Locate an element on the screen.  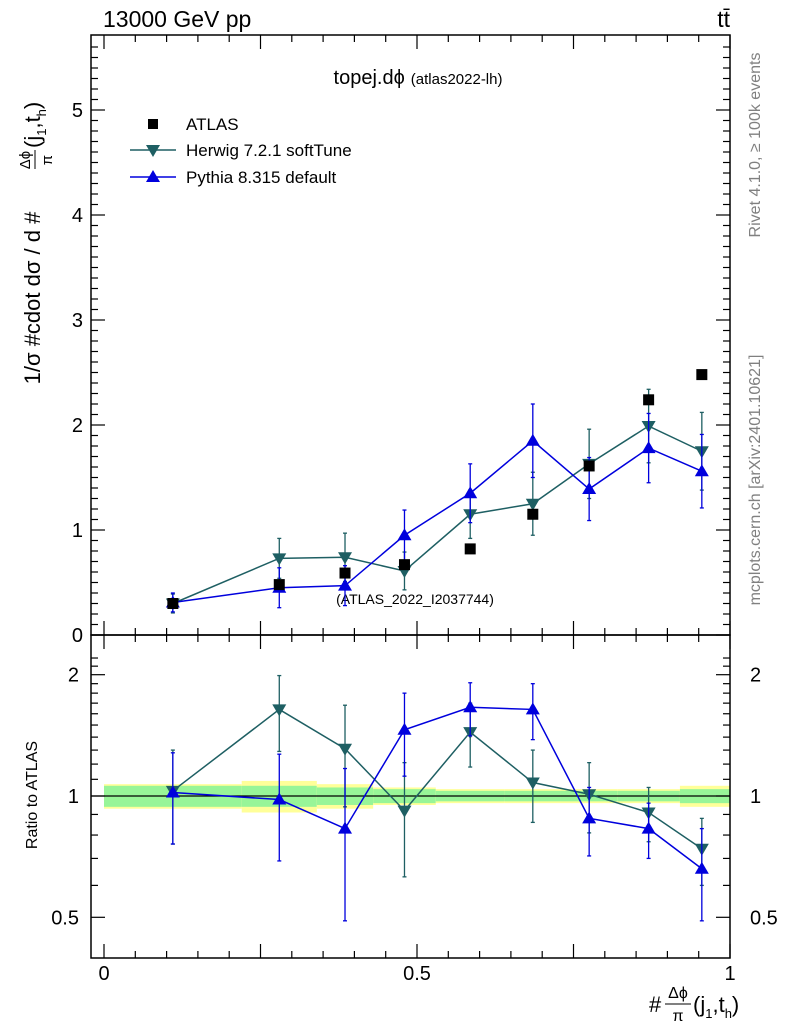
x-tick-label: 0.5 is located at coordinates (417, 974).